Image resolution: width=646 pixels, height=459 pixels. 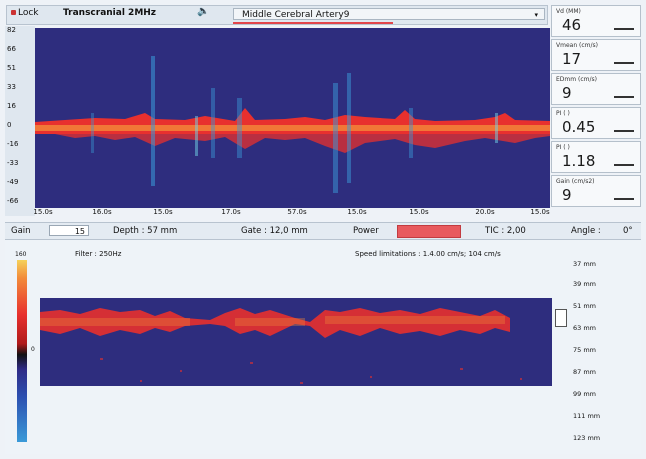 I want to click on velocity-tick: -49, so click(x=13, y=182).